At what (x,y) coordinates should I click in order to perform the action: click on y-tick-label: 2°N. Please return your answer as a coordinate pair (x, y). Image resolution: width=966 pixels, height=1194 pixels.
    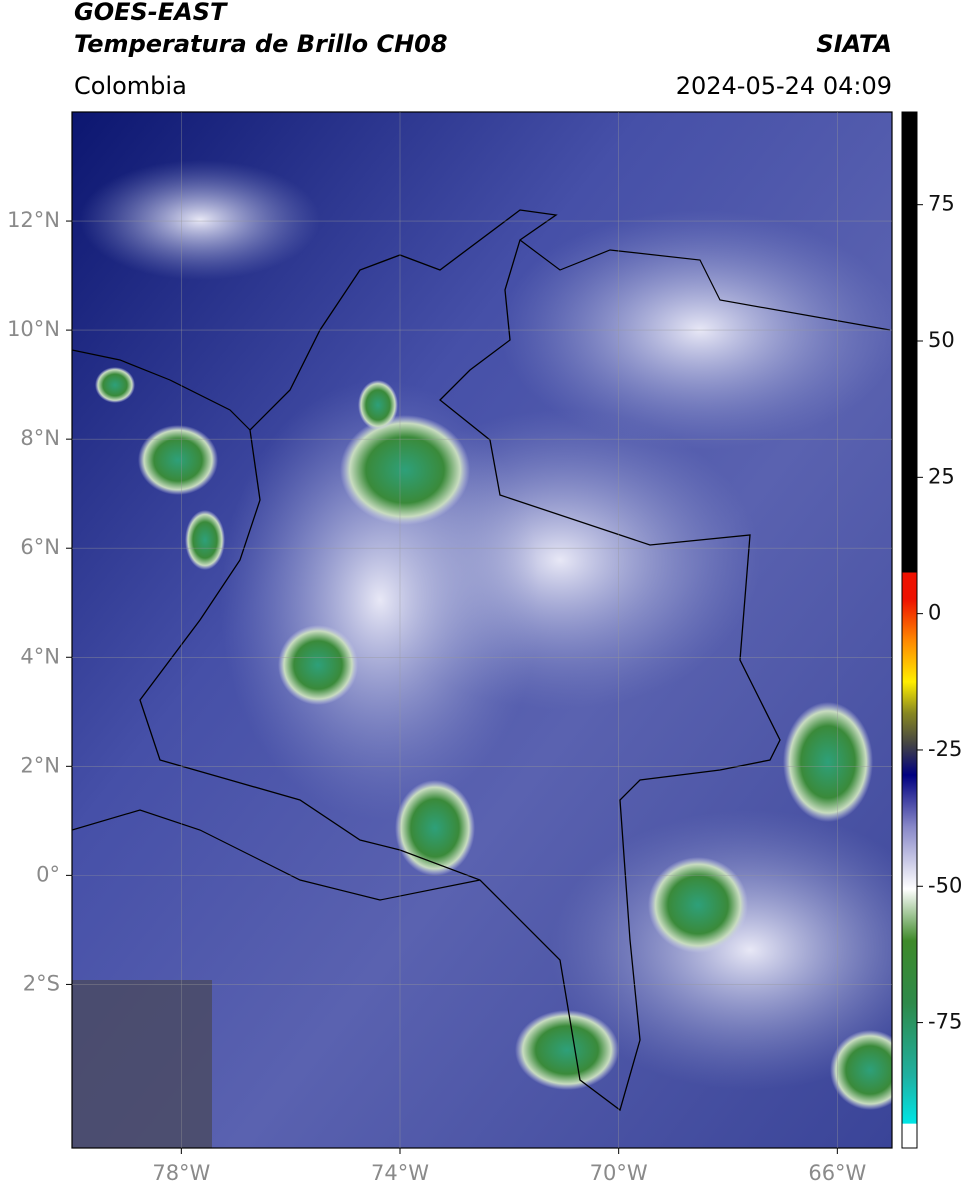
    Looking at the image, I should click on (40, 765).